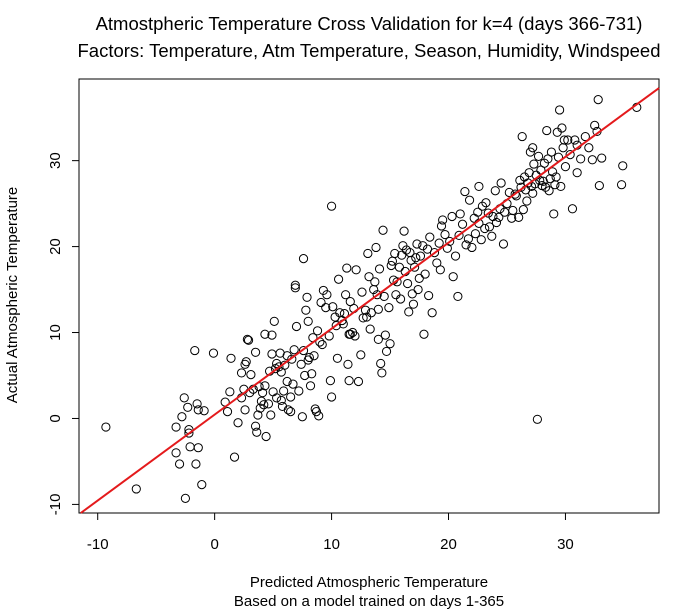 This screenshot has width=700, height=612. What do you see at coordinates (565, 544) in the screenshot?
I see `x-tick-label: 30` at bounding box center [565, 544].